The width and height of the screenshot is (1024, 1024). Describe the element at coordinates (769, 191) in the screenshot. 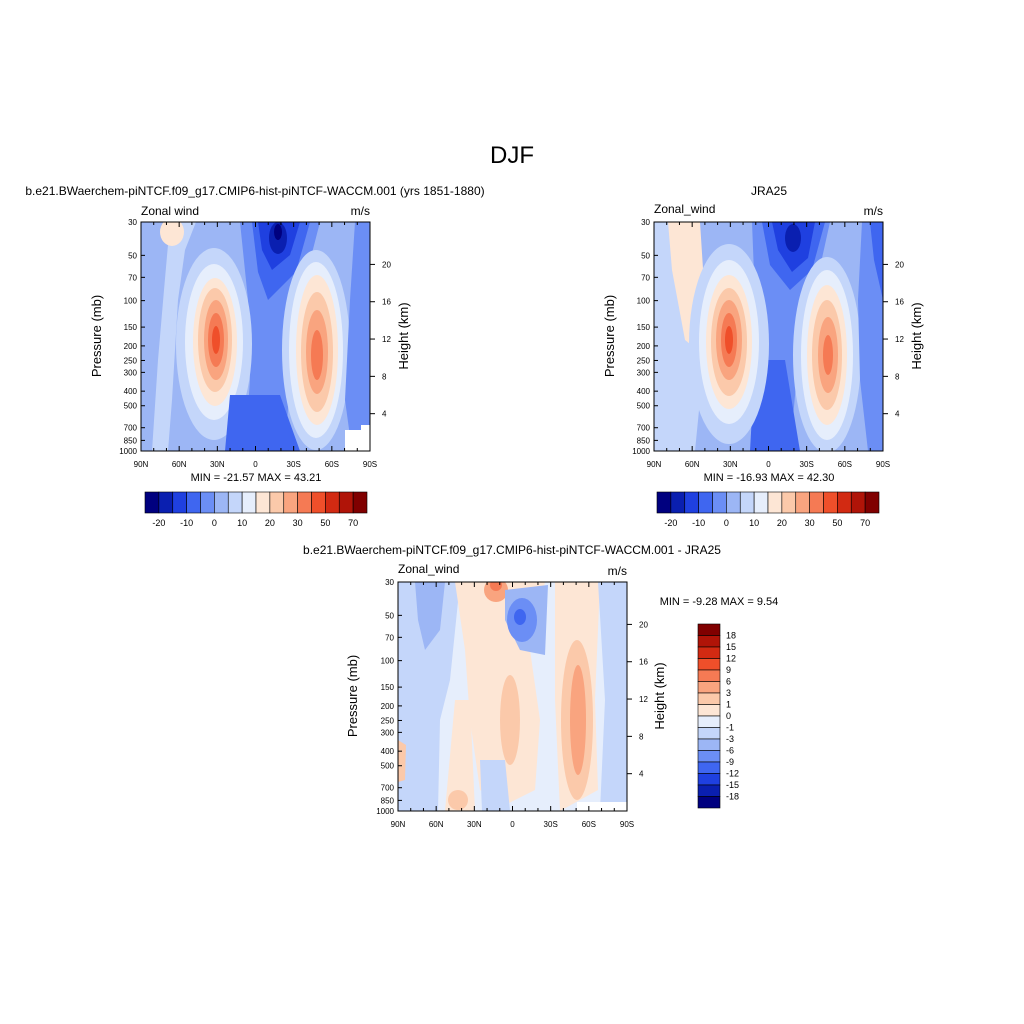

I see `panel-obs-title: JRA25` at that location.